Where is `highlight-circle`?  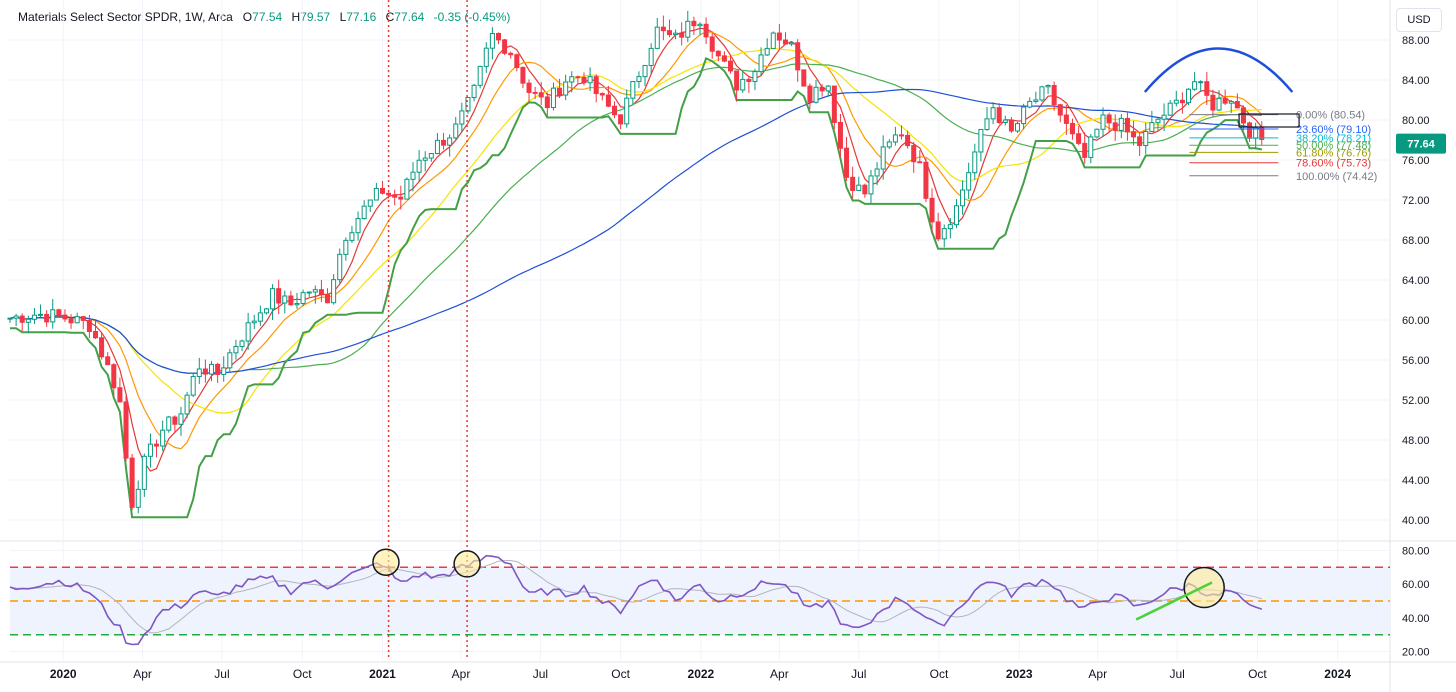 highlight-circle is located at coordinates (386, 562).